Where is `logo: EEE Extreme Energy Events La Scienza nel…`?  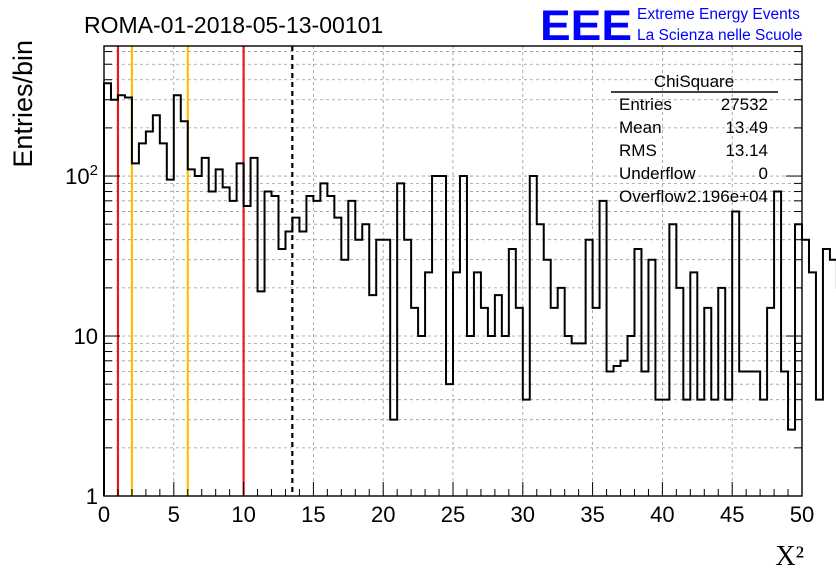
logo: EEE Extreme Energy Events La Scienza nel… is located at coordinates (671, 26).